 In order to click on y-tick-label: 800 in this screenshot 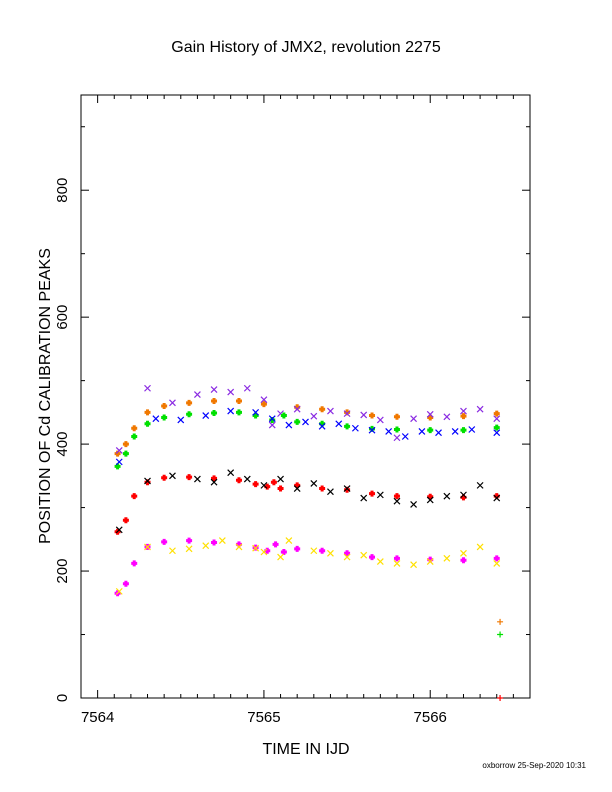, I will do `click(62, 190)`.